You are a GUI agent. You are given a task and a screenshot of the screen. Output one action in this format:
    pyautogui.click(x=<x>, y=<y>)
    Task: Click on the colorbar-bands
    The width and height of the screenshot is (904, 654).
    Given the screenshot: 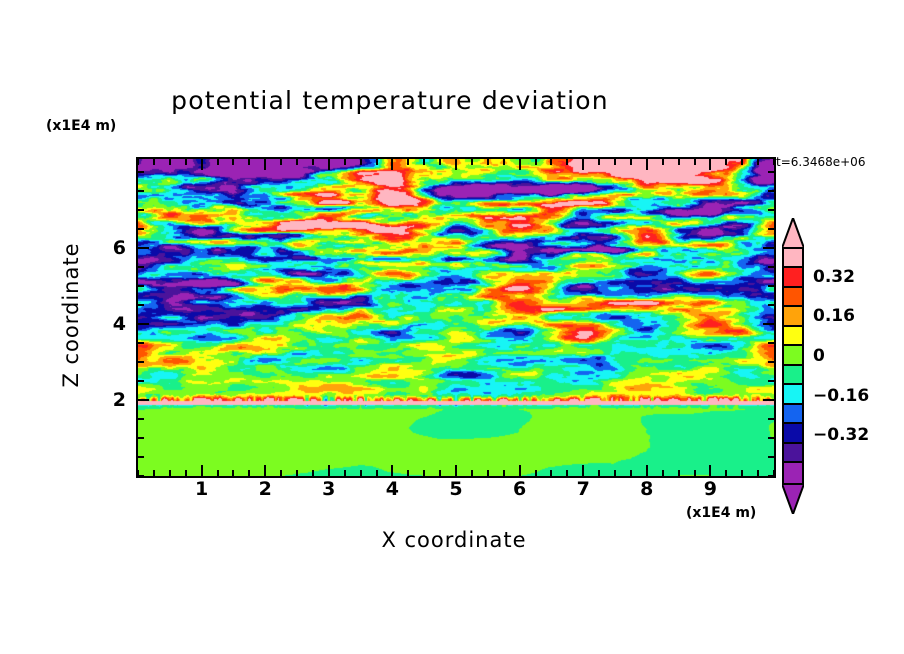 What is the action you would take?
    pyautogui.click(x=793, y=366)
    